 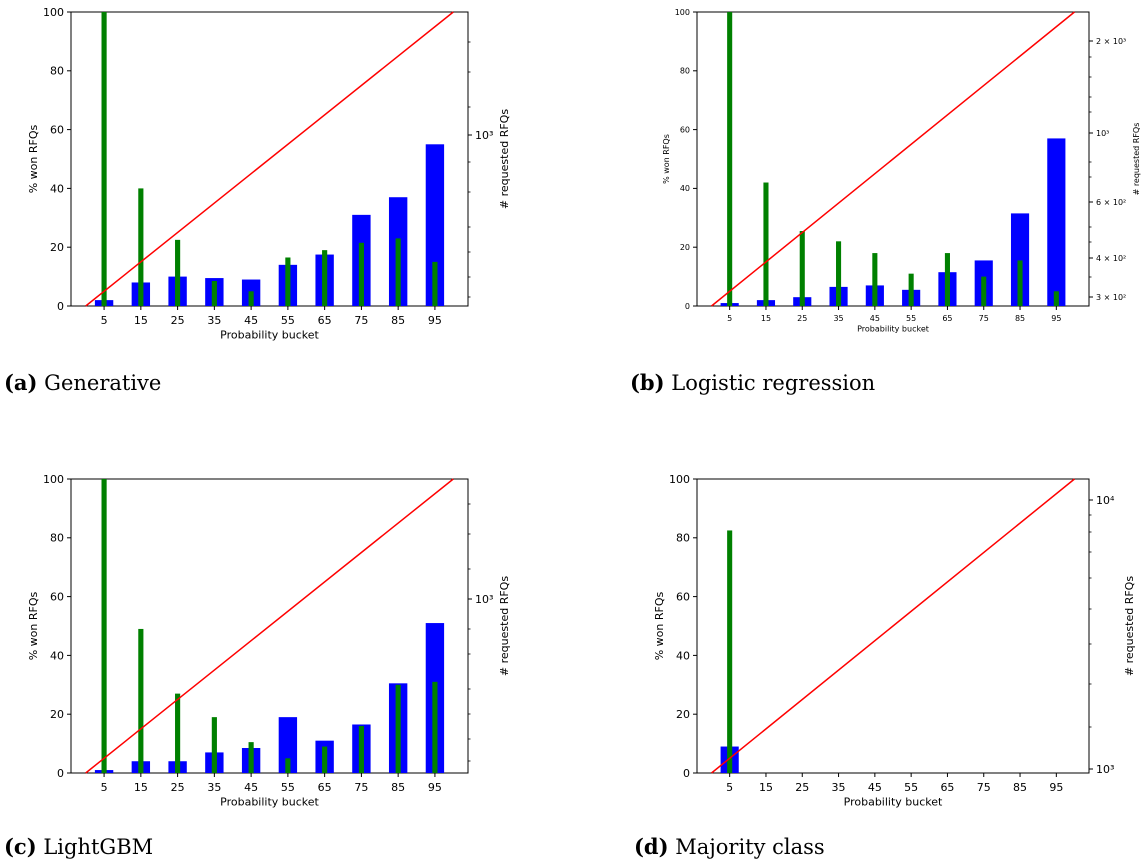 What do you see at coordinates (729, 787) in the screenshot?
I see `xtick-label-d-5: 5` at bounding box center [729, 787].